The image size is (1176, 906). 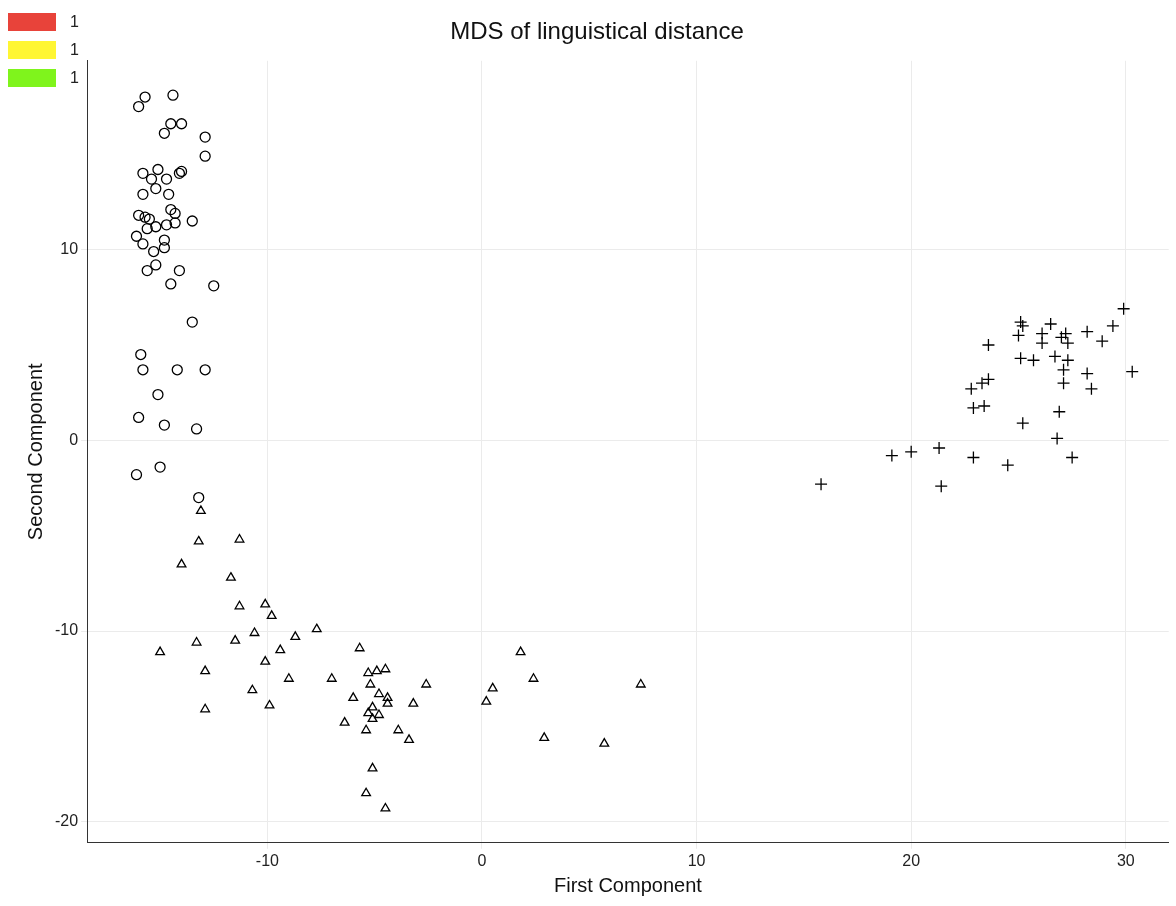 I want to click on x-tick-label: -10, so click(x=267, y=860).